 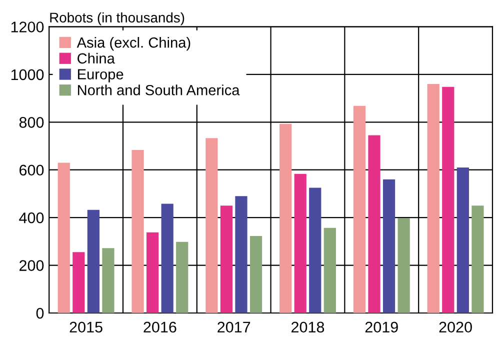 What do you see at coordinates (159, 90) in the screenshot?
I see `legend-label: North and South America` at bounding box center [159, 90].